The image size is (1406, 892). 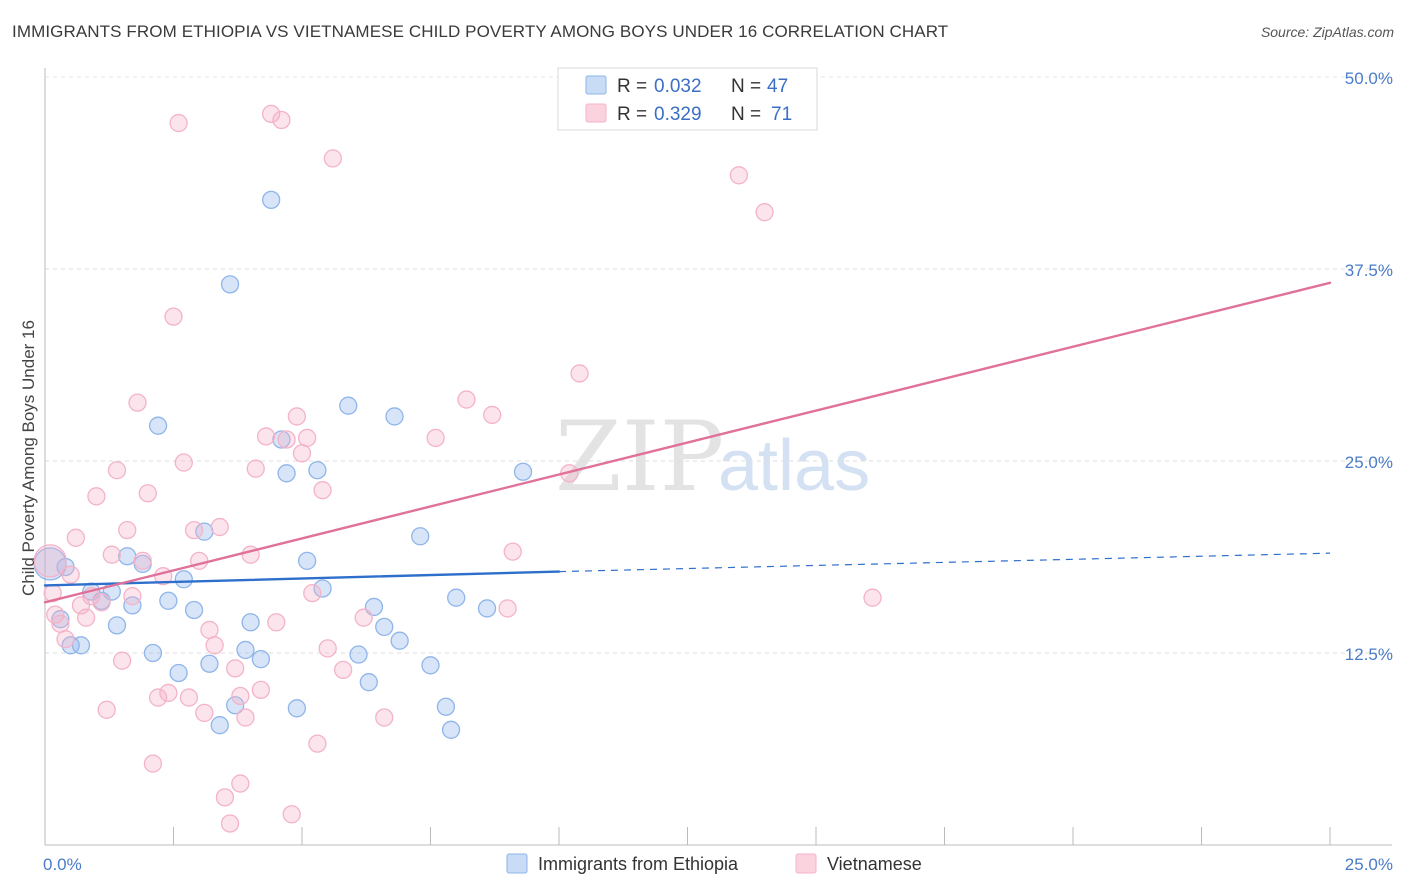 What do you see at coordinates (596, 85) in the screenshot?
I see `legend-swatch-ethiopia` at bounding box center [596, 85].